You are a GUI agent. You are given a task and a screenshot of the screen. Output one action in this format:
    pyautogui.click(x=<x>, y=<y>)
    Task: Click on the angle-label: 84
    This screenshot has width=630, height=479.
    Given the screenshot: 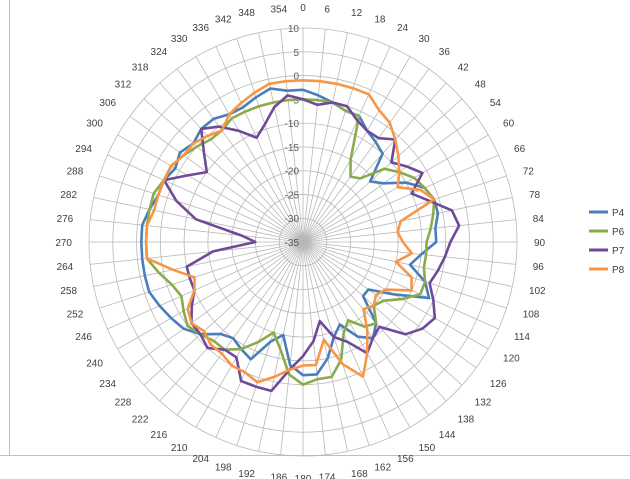 What is the action you would take?
    pyautogui.click(x=539, y=219)
    